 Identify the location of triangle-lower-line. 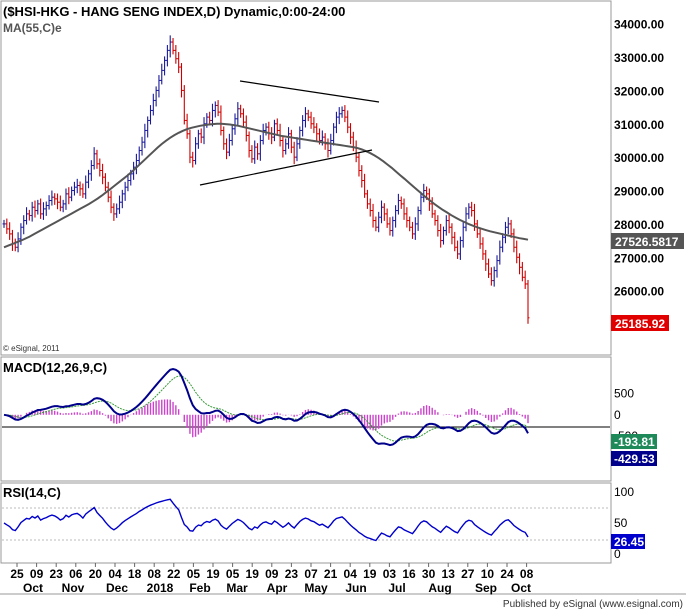
(286, 167).